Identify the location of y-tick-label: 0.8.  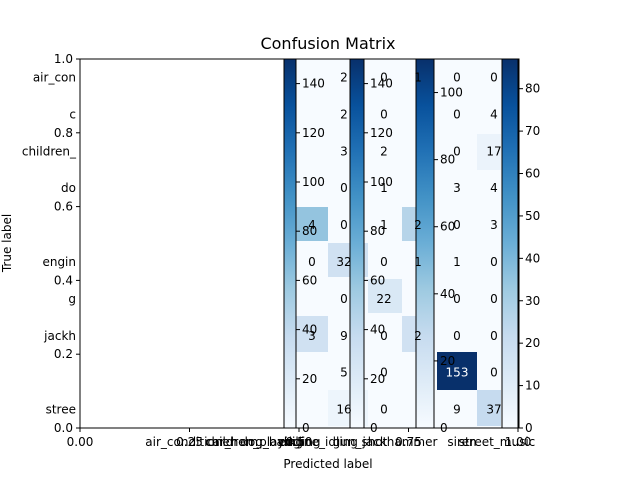
(63, 133).